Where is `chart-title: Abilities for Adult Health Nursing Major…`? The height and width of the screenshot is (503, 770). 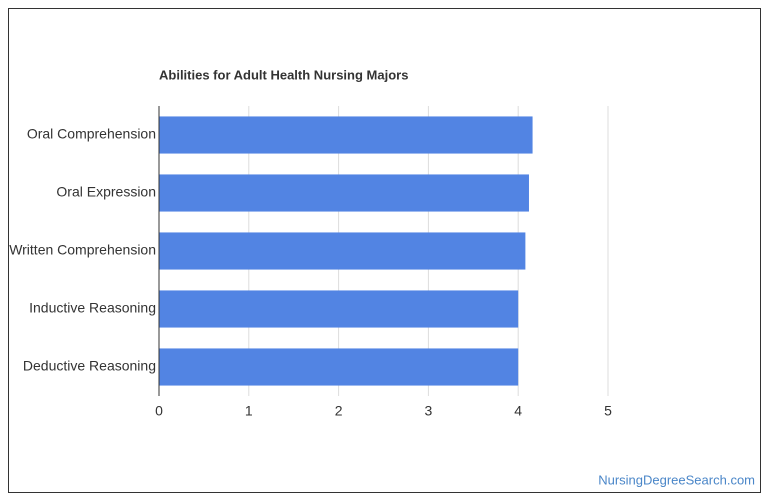
chart-title: Abilities for Adult Health Nursing Major… is located at coordinates (283, 74).